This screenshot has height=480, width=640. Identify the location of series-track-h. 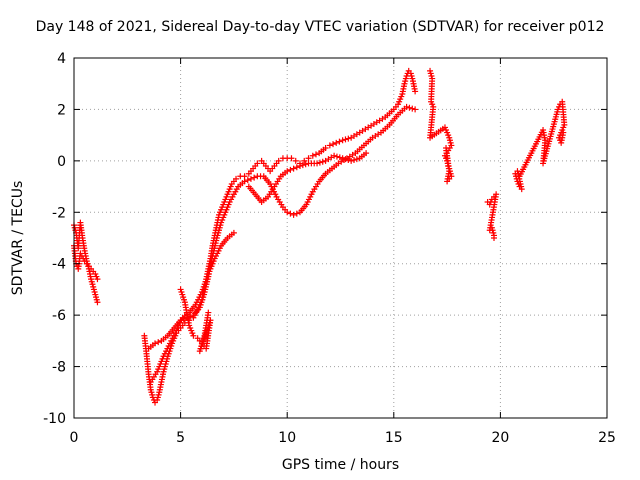
(526, 169).